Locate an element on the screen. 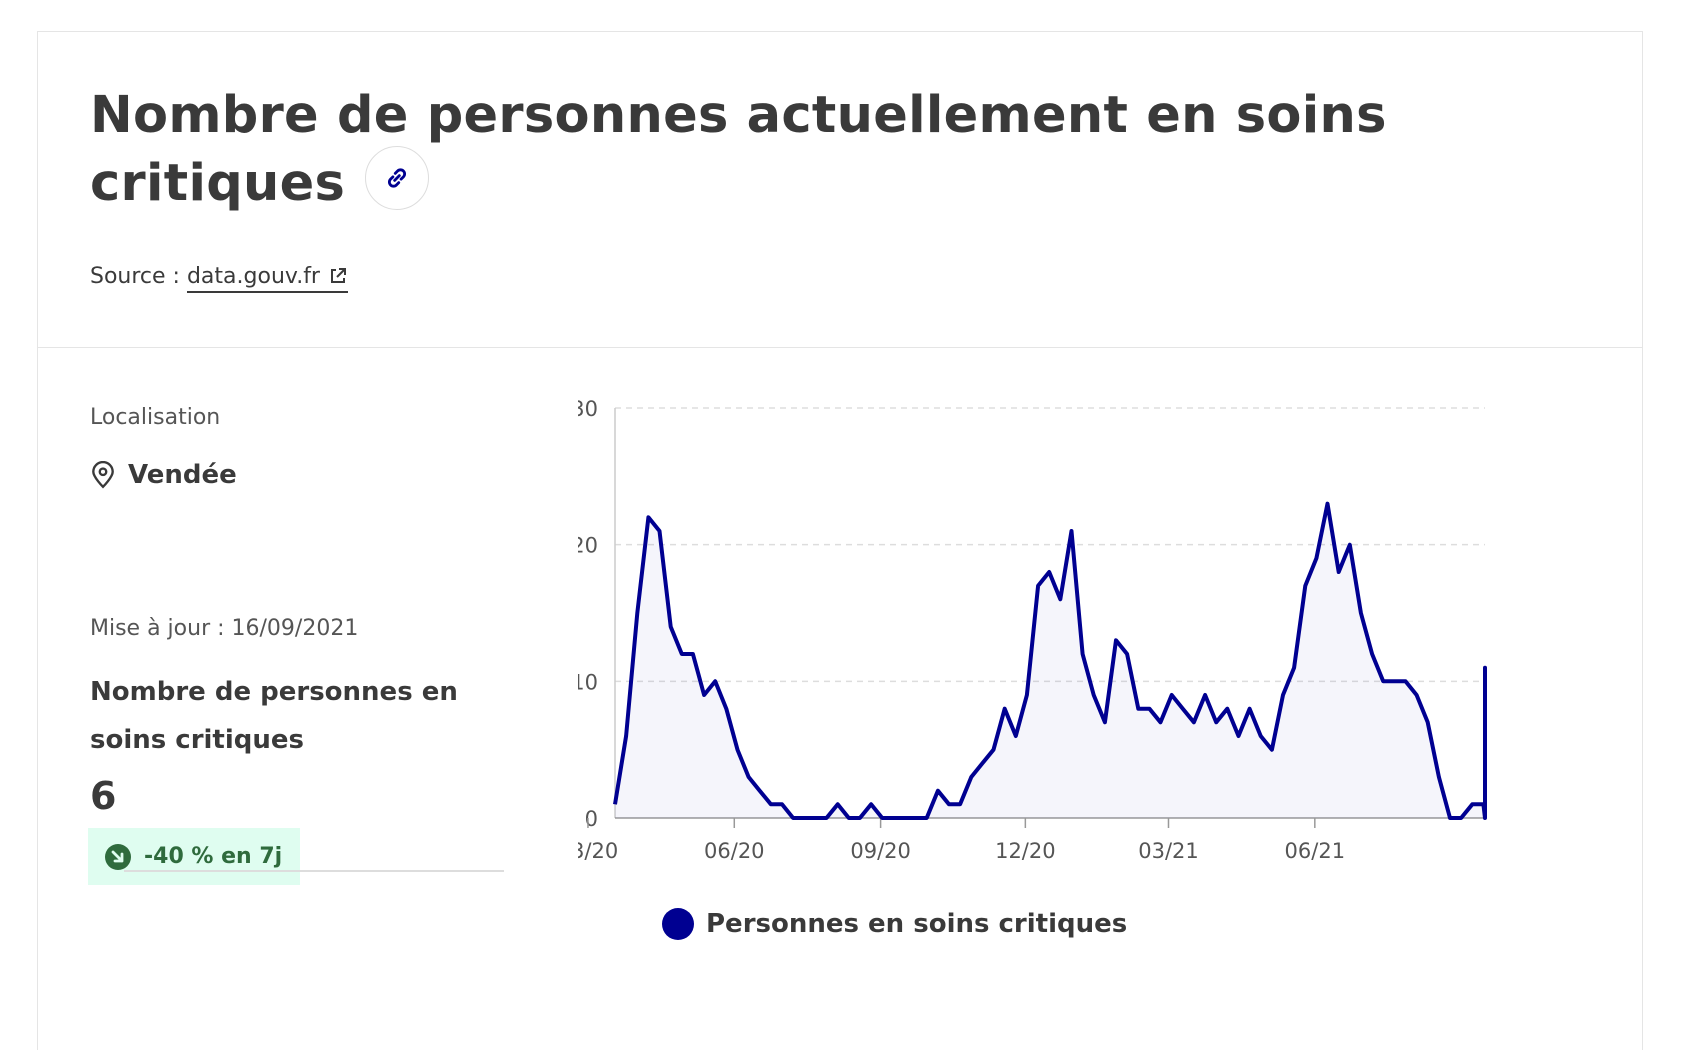  x-tick-label: 06/21 is located at coordinates (1315, 851).